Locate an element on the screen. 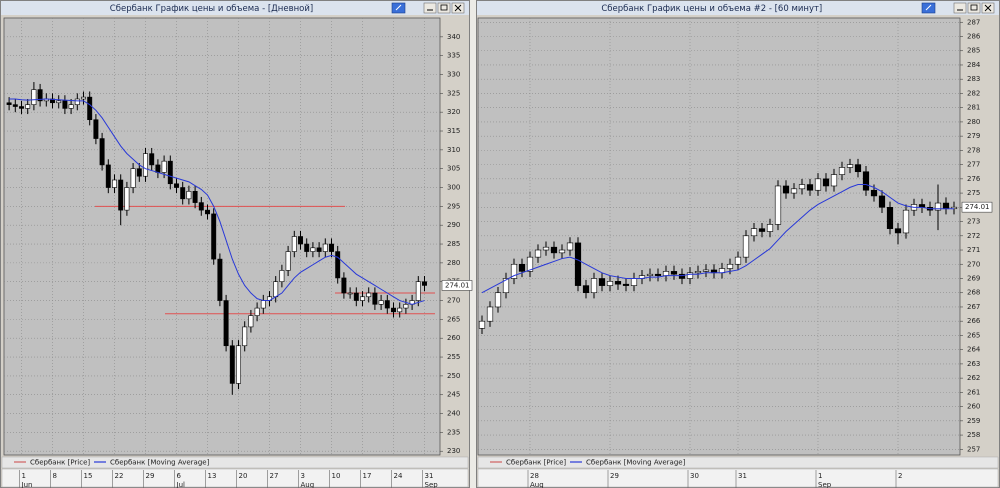 The image size is (1000, 488). y-tick-label: 273 is located at coordinates (973, 222).